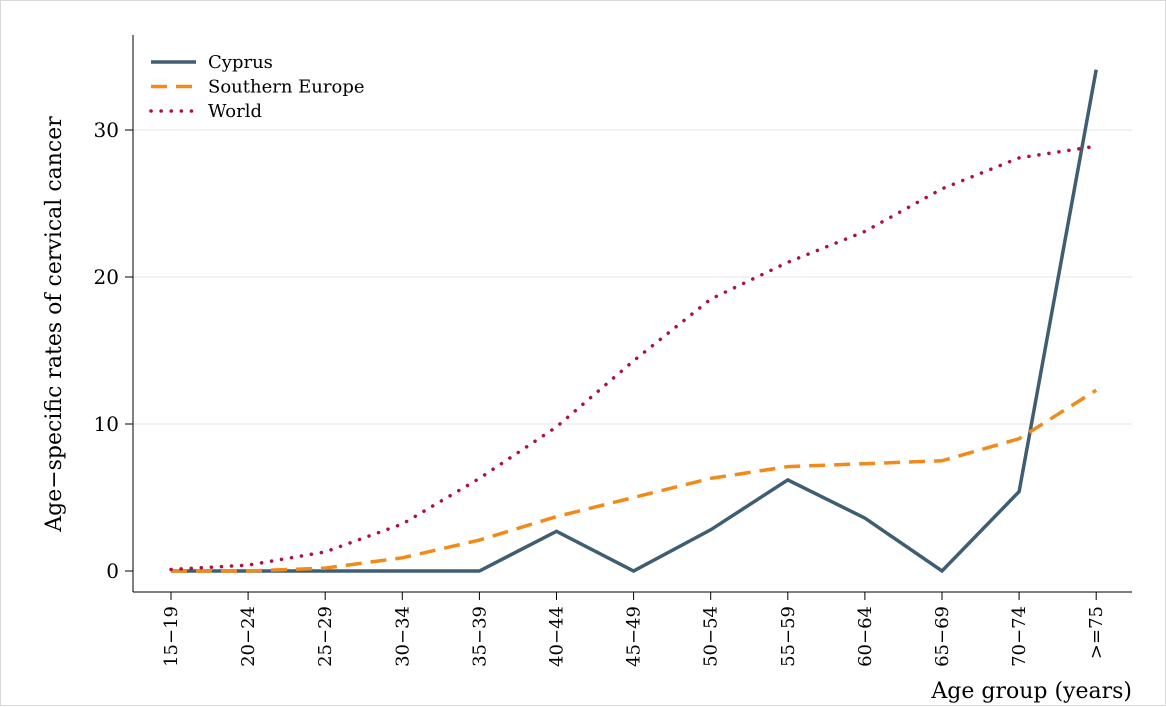 This screenshot has width=1166, height=707. I want to click on x-tick-label: 70−74, so click(1019, 636).